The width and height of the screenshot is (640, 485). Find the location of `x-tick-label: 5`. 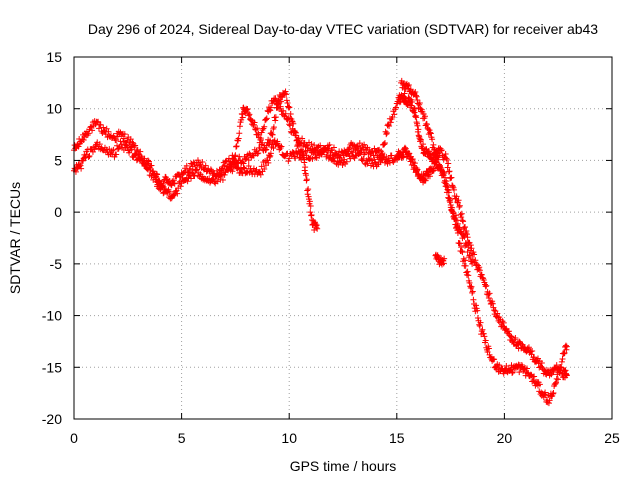

x-tick-label: 5 is located at coordinates (182, 438).